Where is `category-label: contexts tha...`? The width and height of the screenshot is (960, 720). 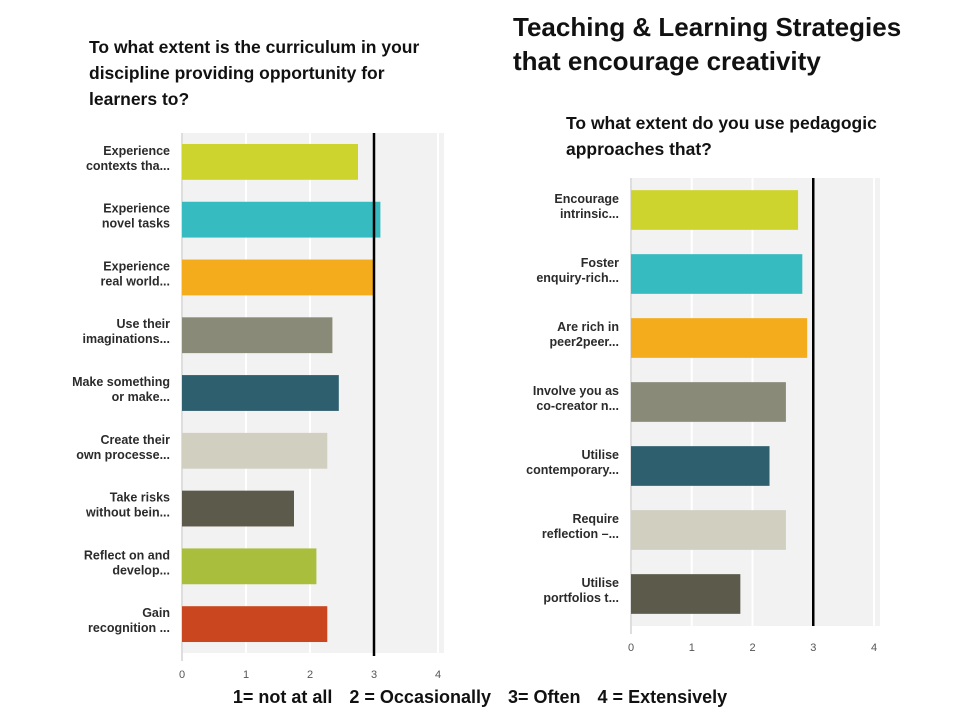
category-label: contexts tha... is located at coordinates (128, 166).